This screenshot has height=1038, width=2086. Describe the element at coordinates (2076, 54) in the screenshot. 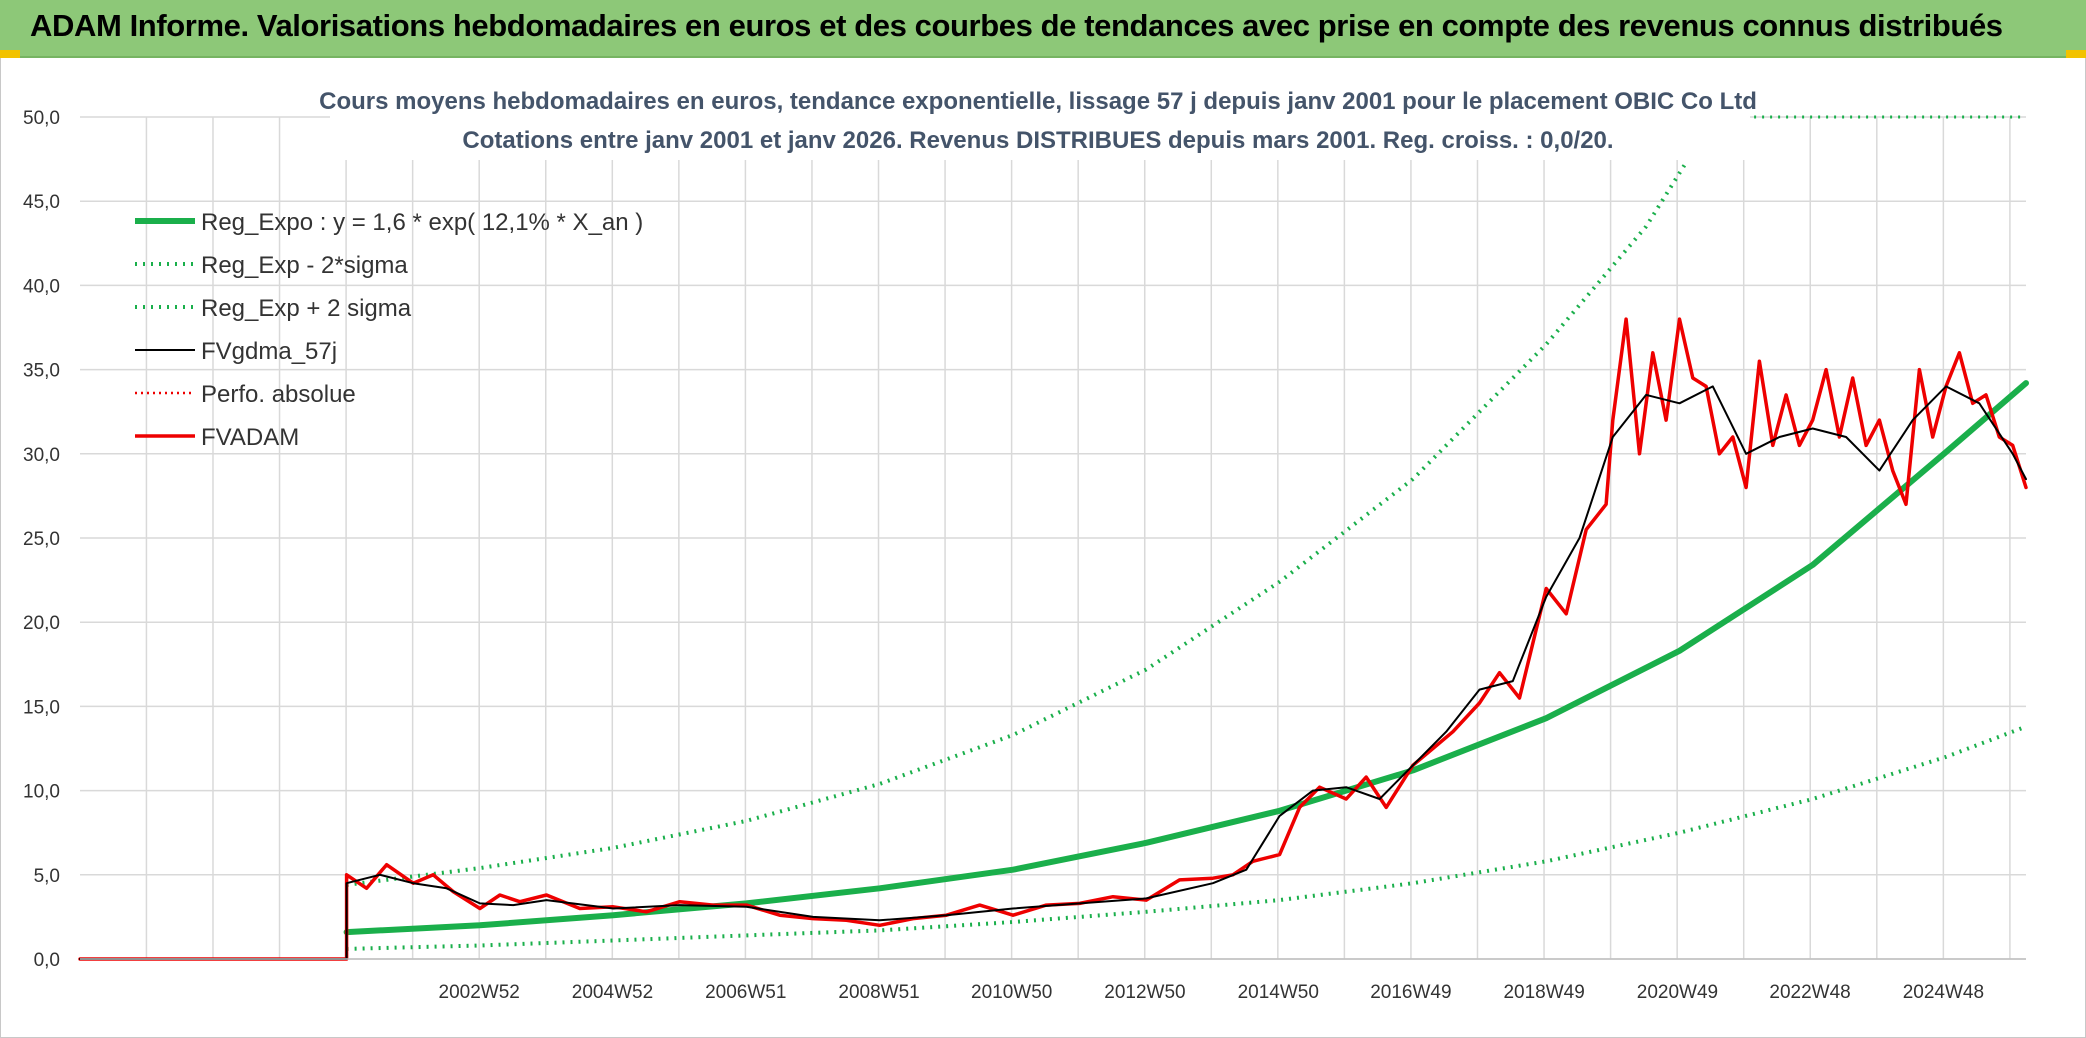

I see `corner-marker-right` at that location.